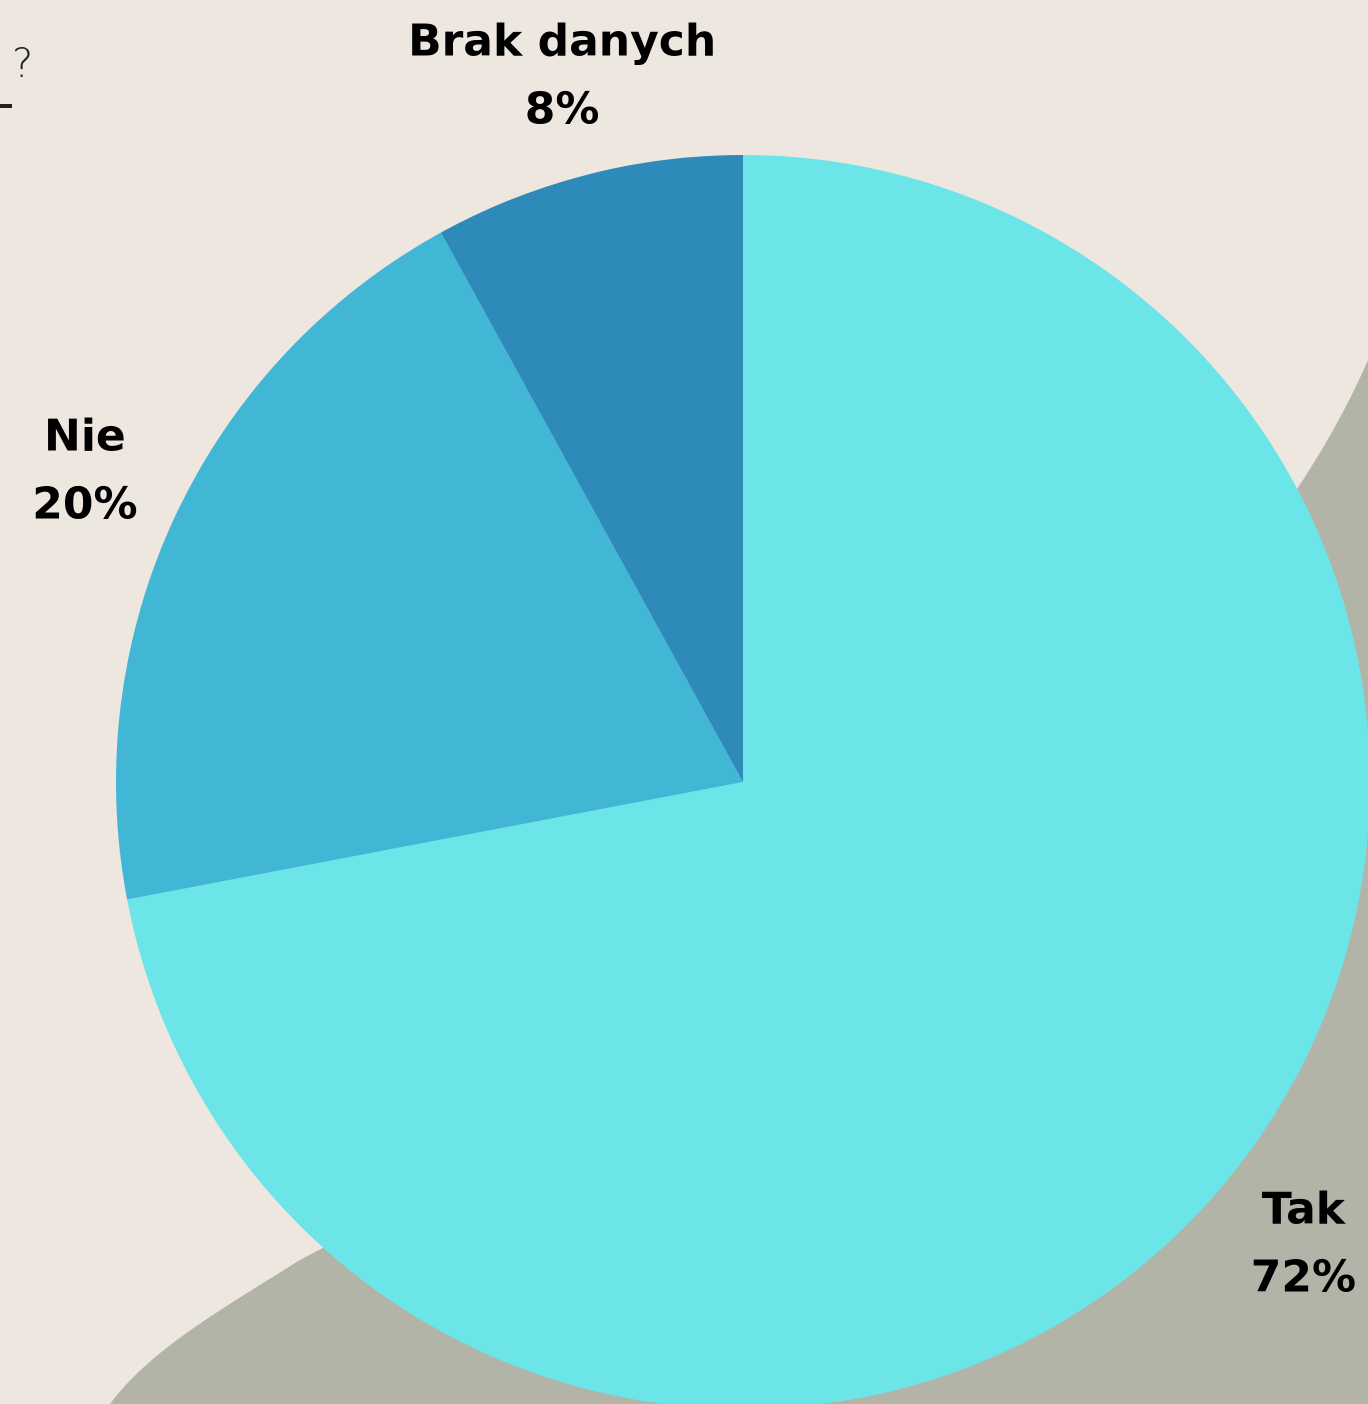 Image resolution: width=1368 pixels, height=1404 pixels. What do you see at coordinates (1303, 1277) in the screenshot?
I see `slice-value-label: 72%` at bounding box center [1303, 1277].